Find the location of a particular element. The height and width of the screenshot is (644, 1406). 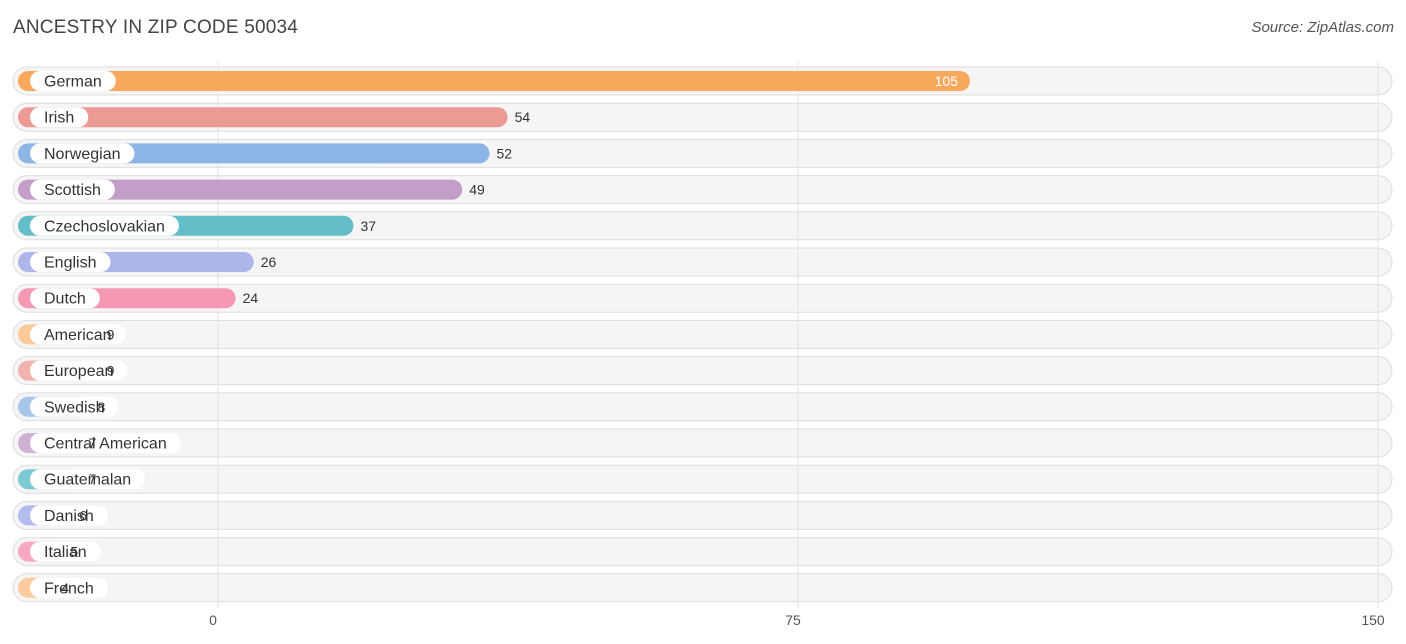

category-label: Central American is located at coordinates (105, 444).